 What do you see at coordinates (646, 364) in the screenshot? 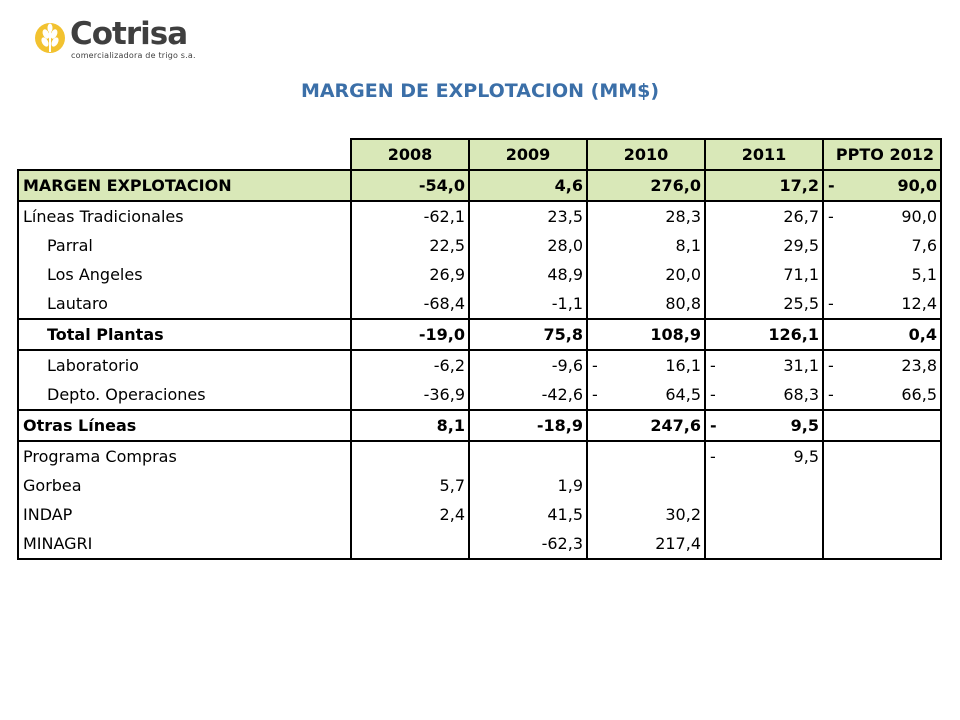
I see `table-cell: - 16,1` at bounding box center [646, 364].